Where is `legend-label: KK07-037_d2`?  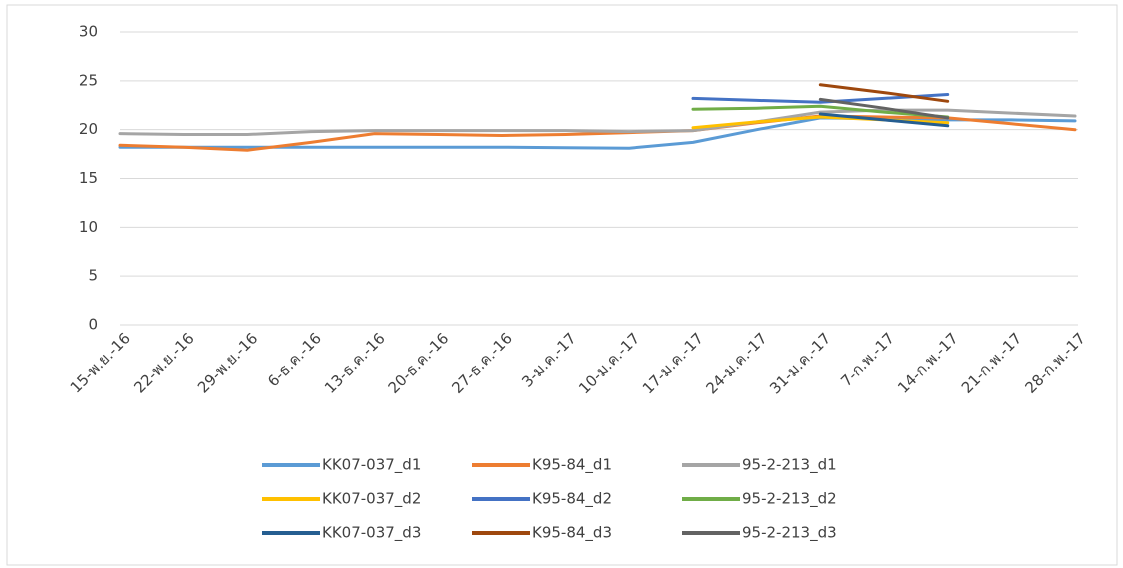 legend-label: KK07-037_d2 is located at coordinates (371, 499).